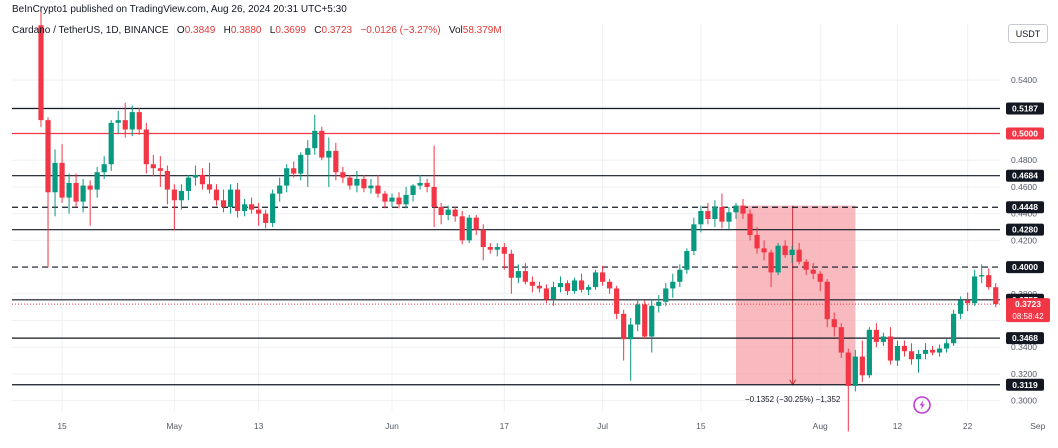 The image size is (1058, 448). What do you see at coordinates (795, 295) in the screenshot?
I see `measure-zone` at bounding box center [795, 295].